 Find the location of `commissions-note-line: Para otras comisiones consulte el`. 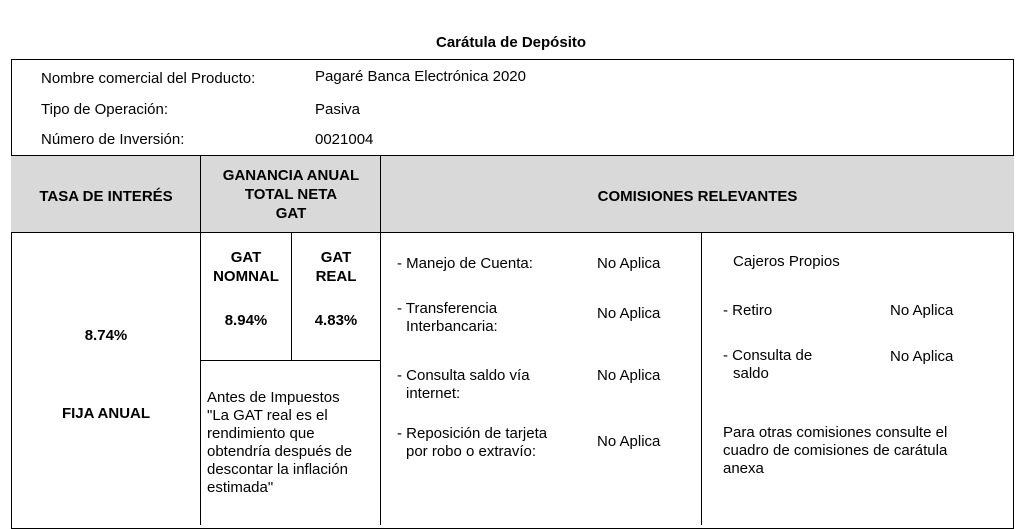

commissions-note-line: Para otras comisiones consulte el is located at coordinates (835, 432).